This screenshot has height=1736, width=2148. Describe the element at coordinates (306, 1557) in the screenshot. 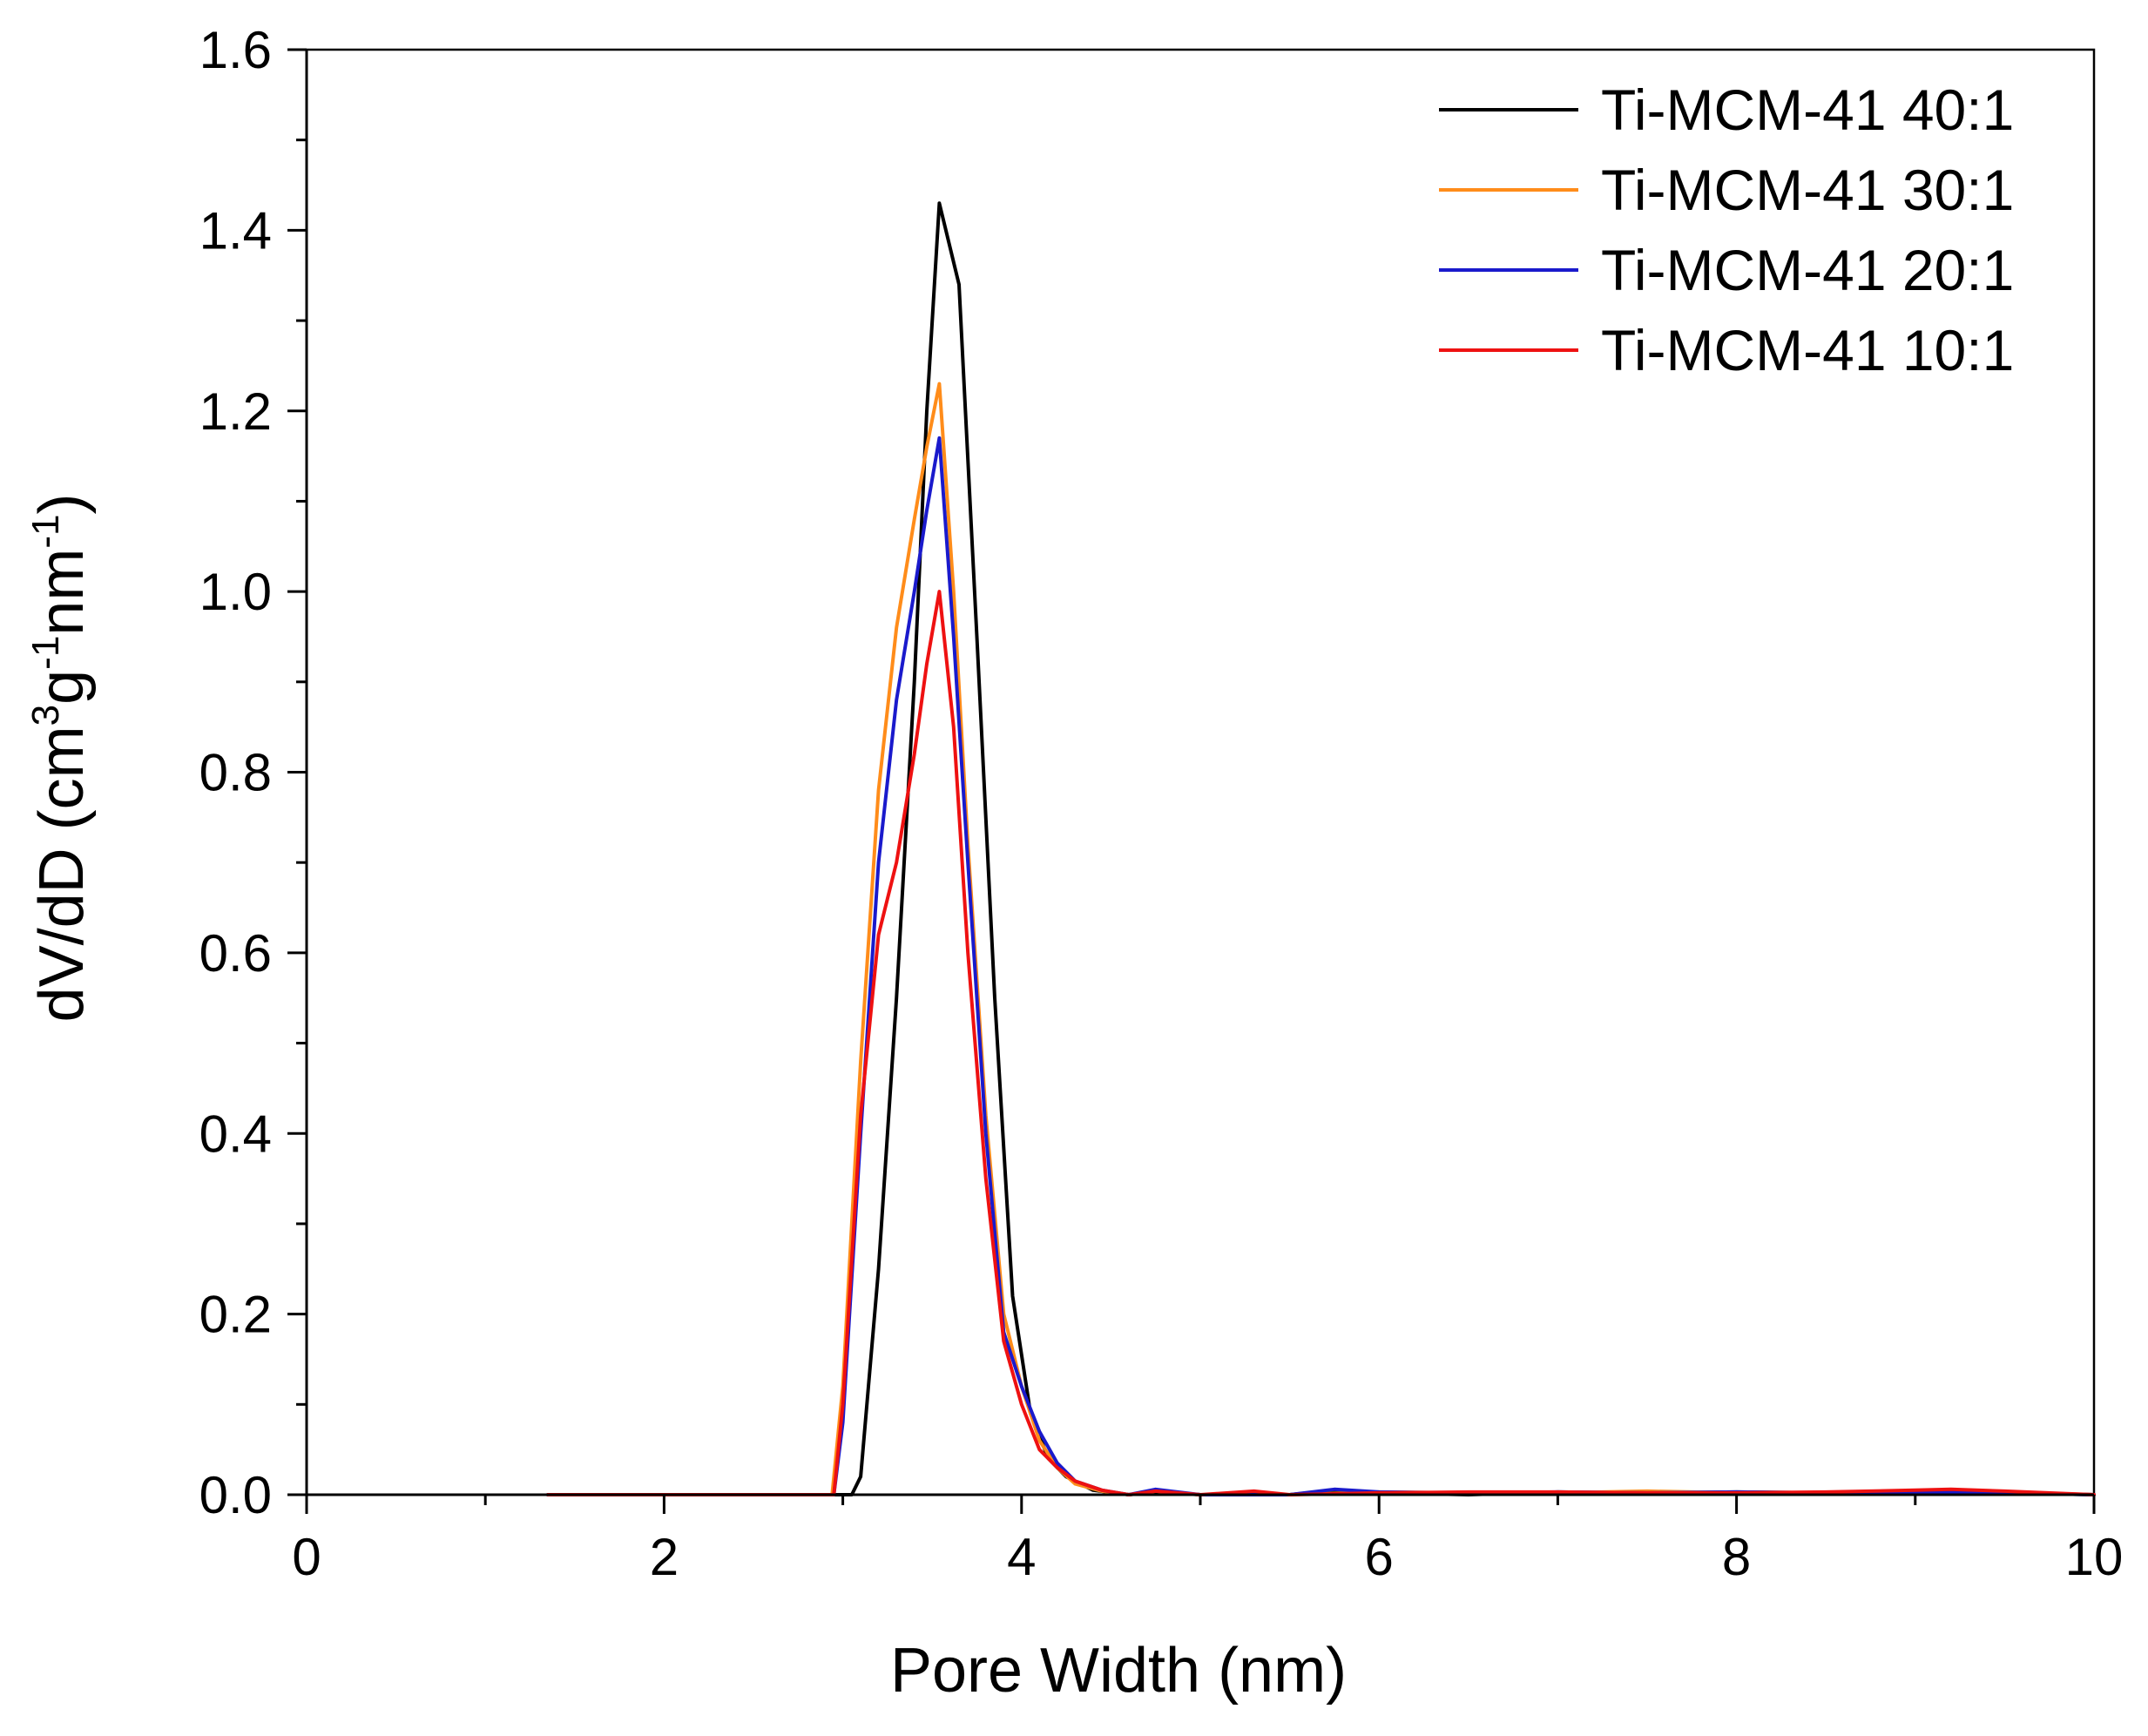

I see `x-tick-label: 0` at that location.